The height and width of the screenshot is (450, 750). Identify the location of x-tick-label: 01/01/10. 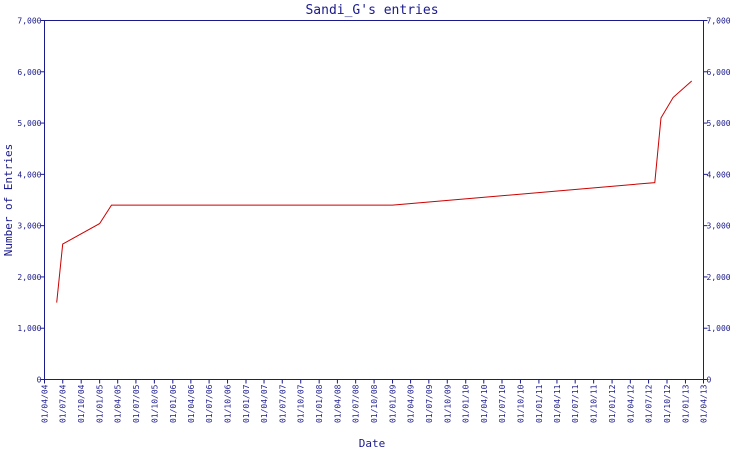
(466, 403).